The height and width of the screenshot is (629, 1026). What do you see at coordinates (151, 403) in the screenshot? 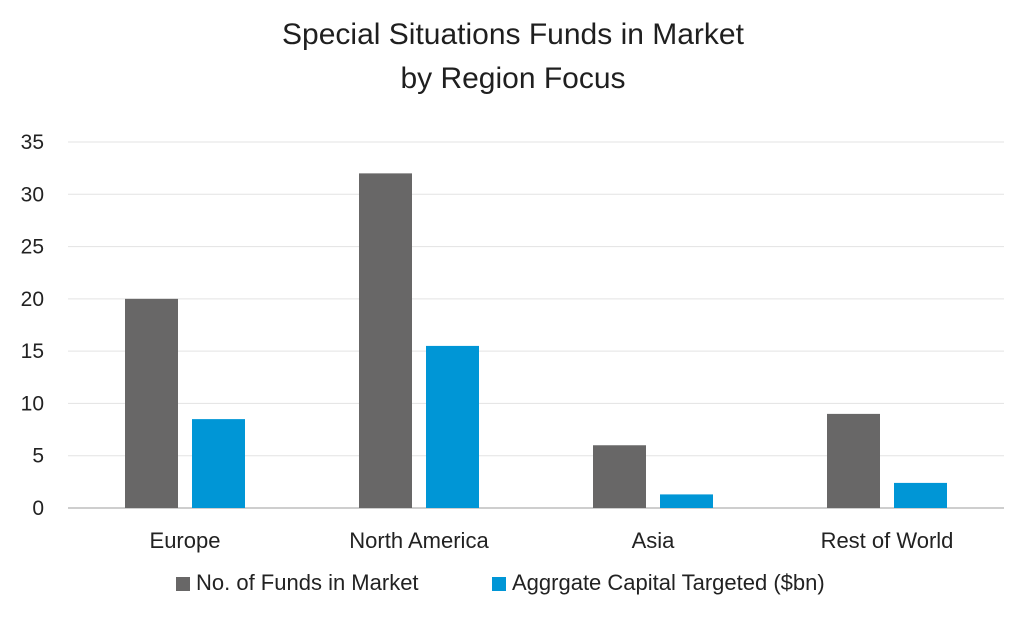
I see `bar-funds-europe` at bounding box center [151, 403].